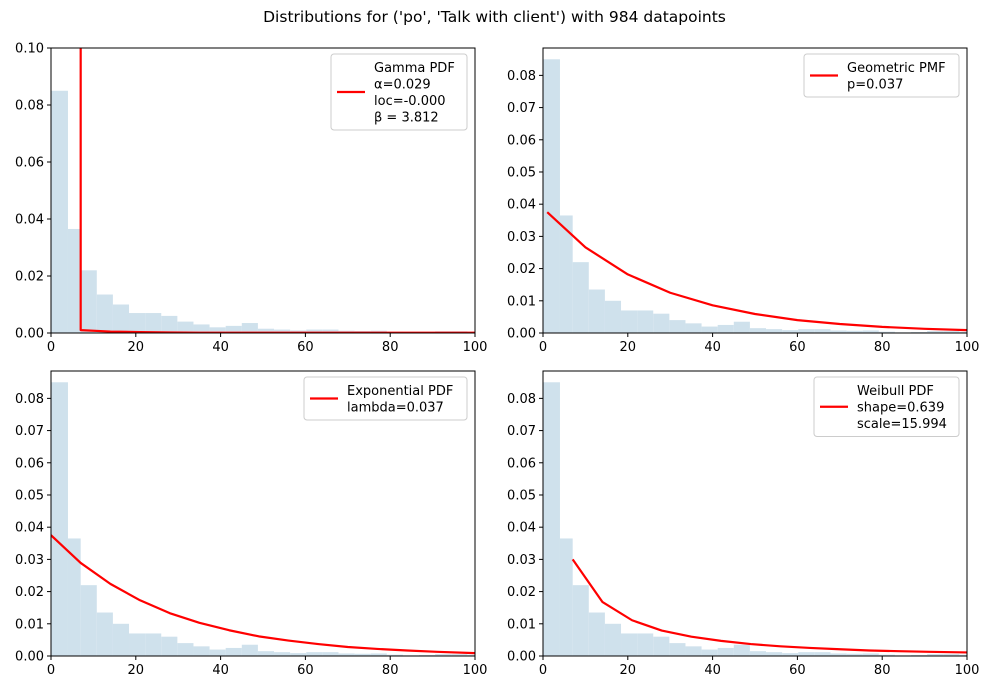  What do you see at coordinates (902, 424) in the screenshot?
I see `legend-text: scale=15.994` at bounding box center [902, 424].